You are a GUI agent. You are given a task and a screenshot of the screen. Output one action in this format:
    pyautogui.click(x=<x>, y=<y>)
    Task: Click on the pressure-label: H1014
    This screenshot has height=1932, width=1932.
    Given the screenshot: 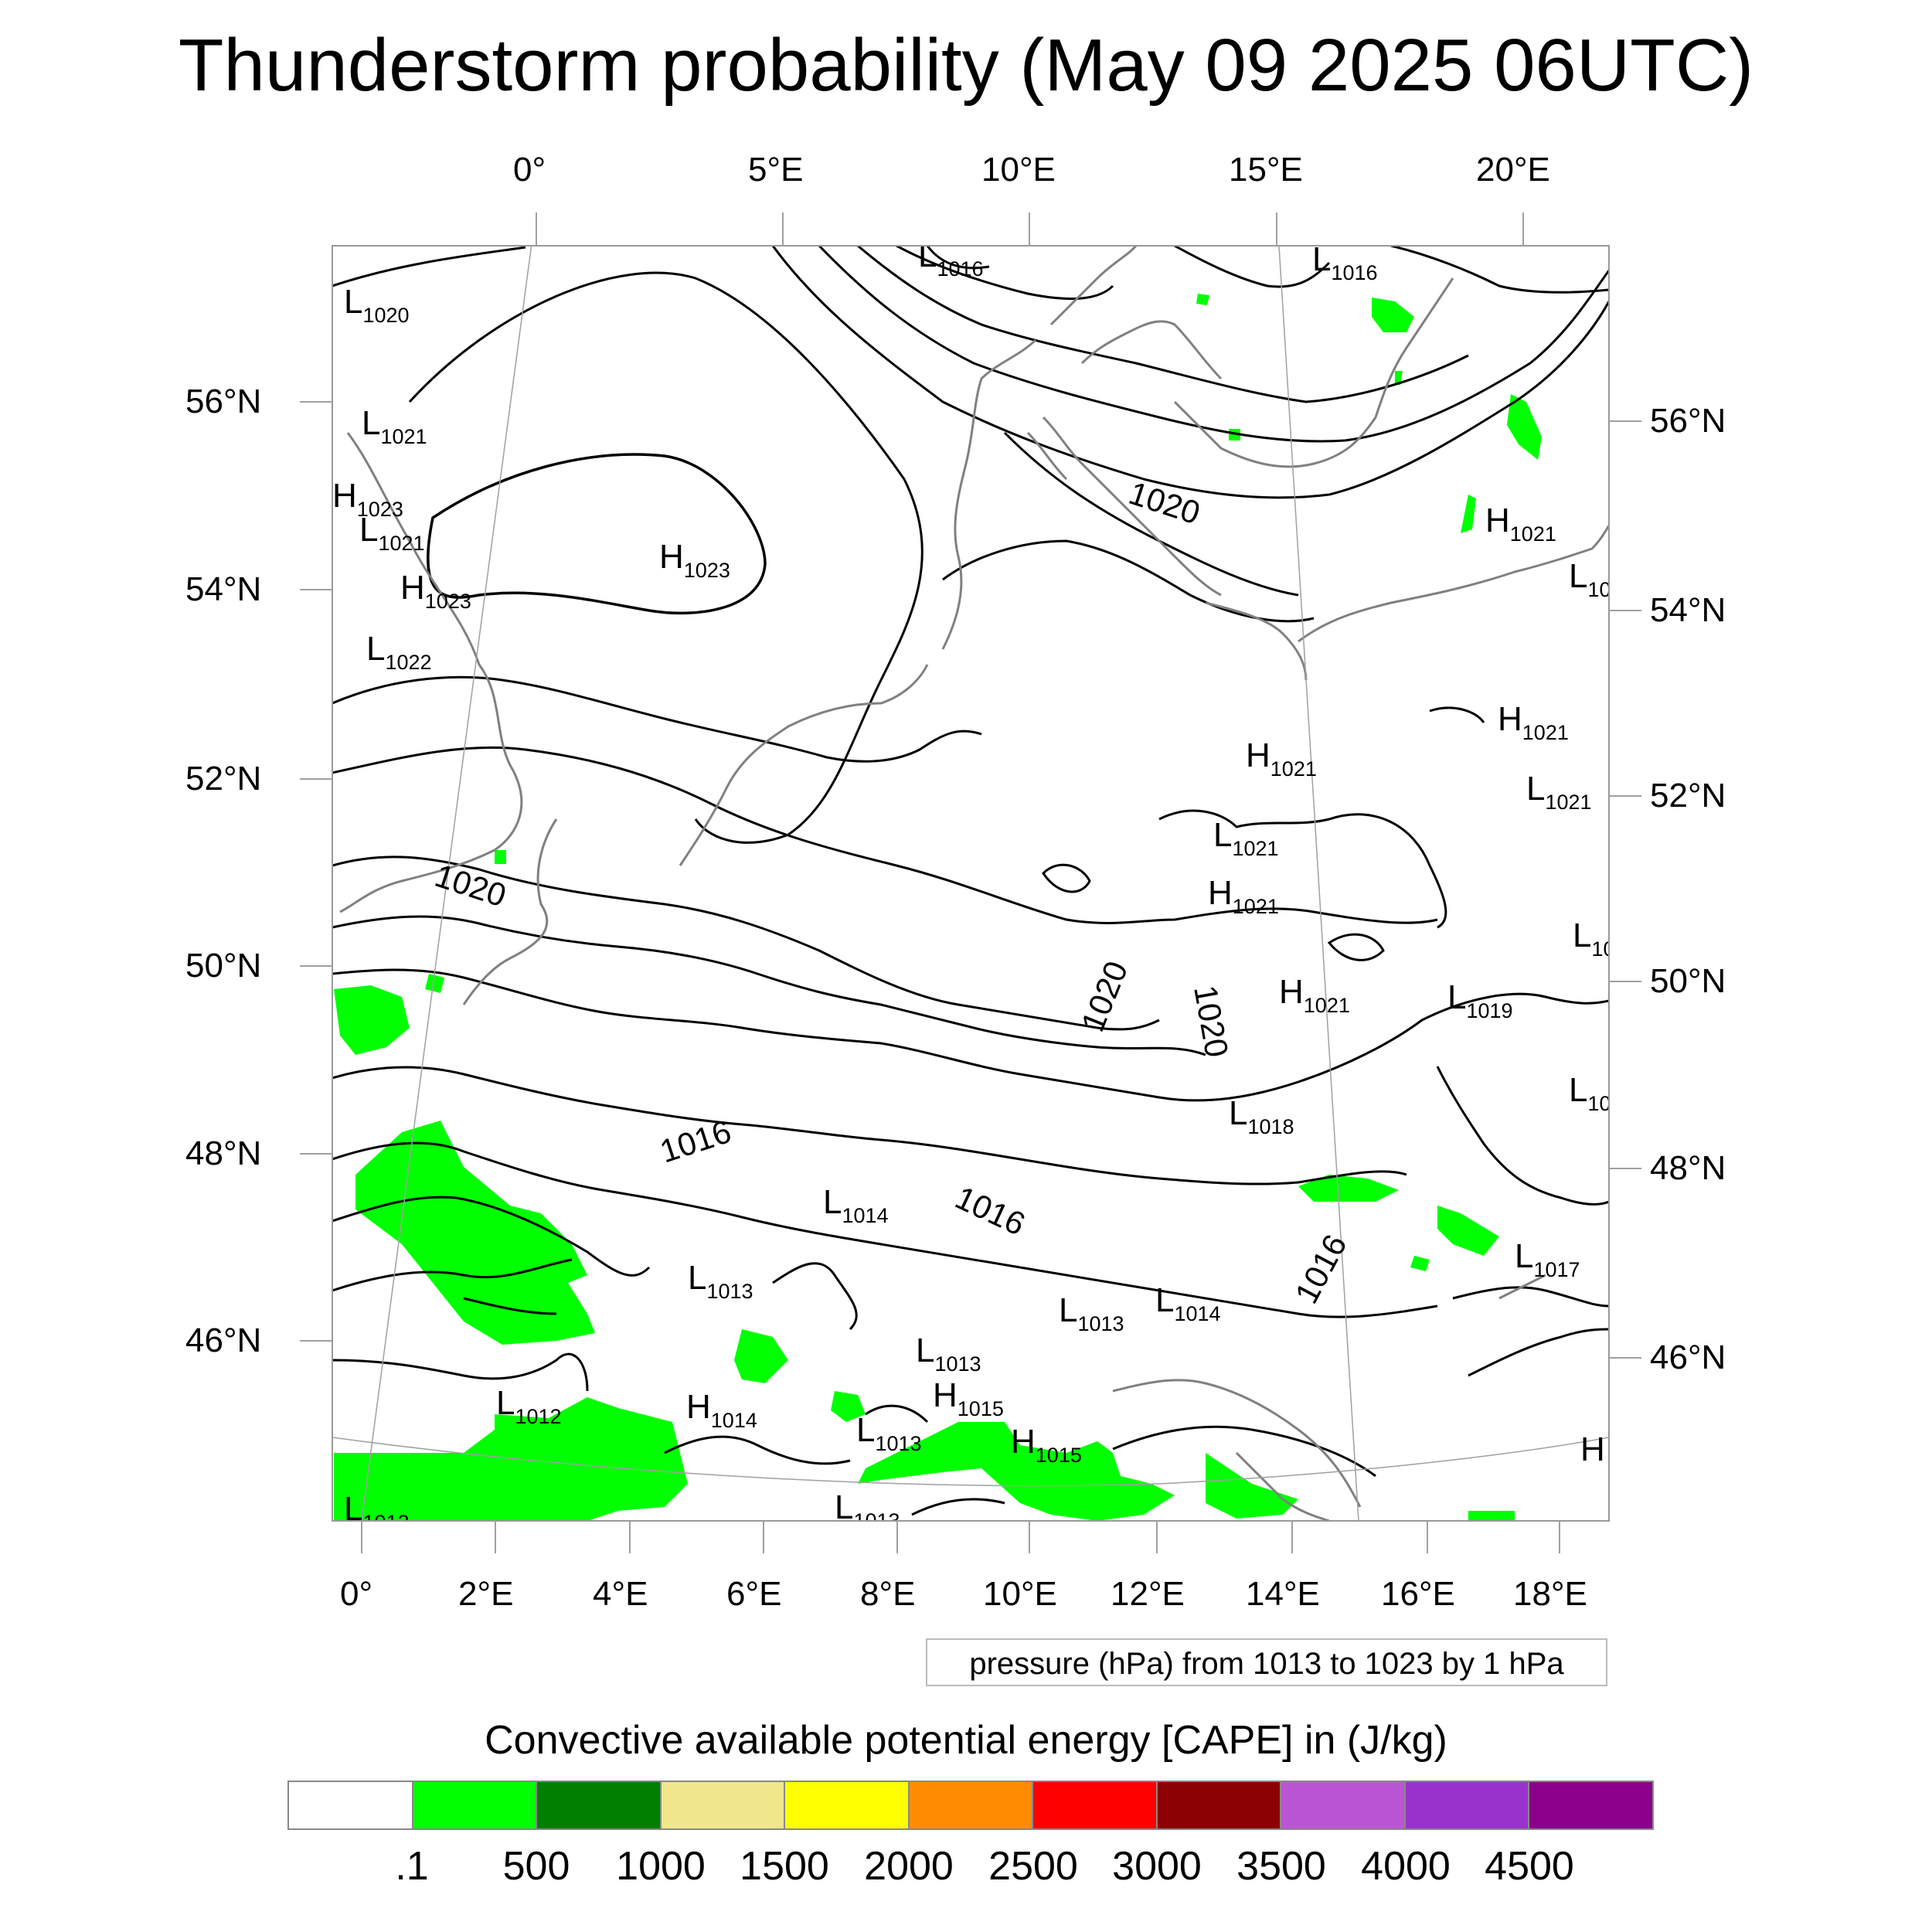 What is the action you would take?
    pyautogui.click(x=721, y=1410)
    